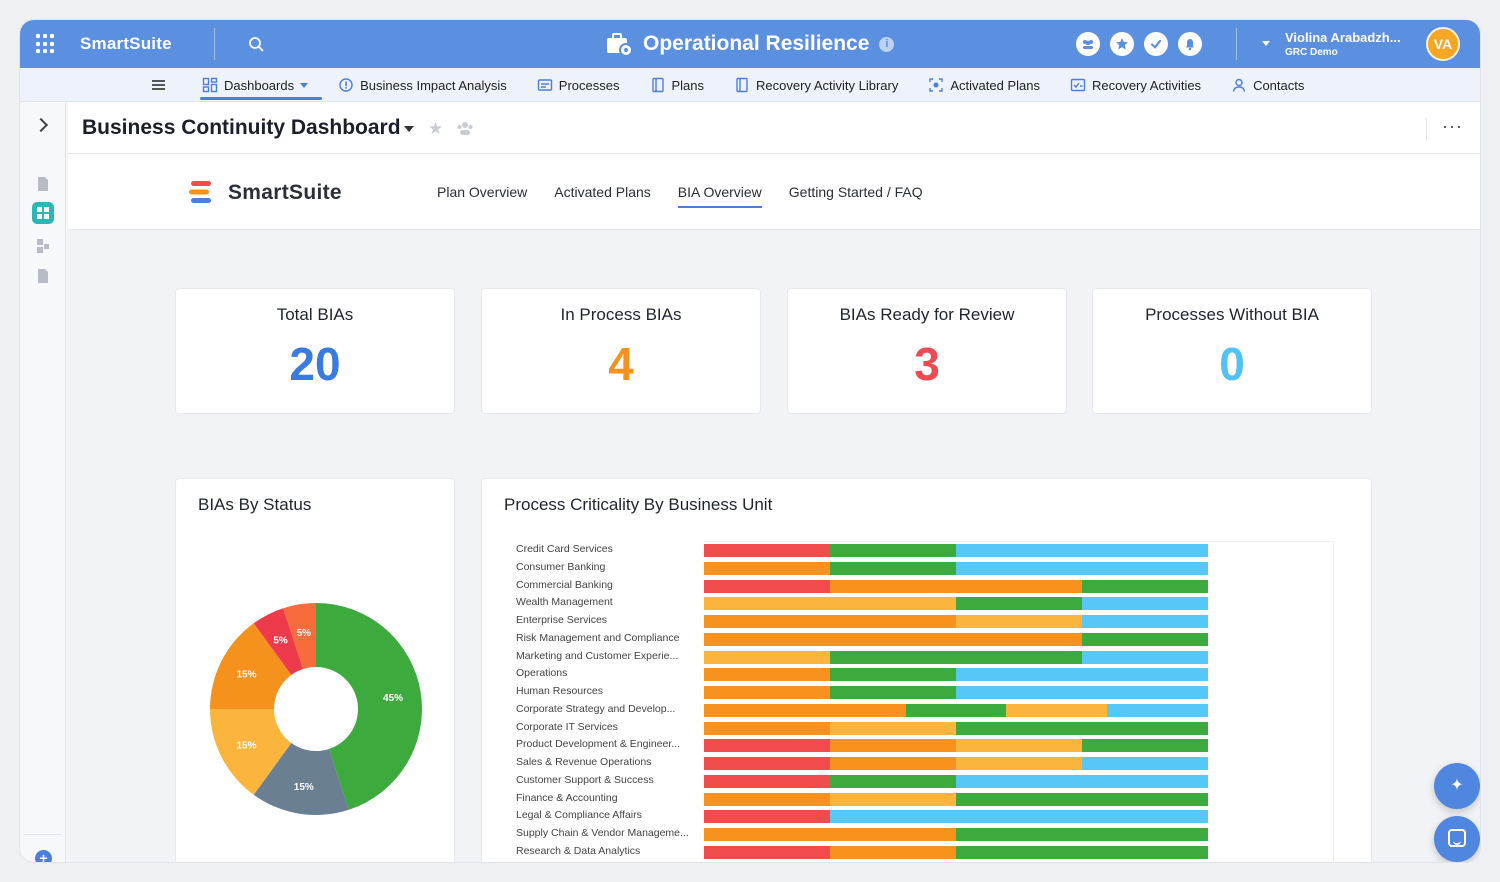 This screenshot has width=1500, height=882. What do you see at coordinates (1266, 43) in the screenshot?
I see `user-menu-chevron-icon` at bounding box center [1266, 43].